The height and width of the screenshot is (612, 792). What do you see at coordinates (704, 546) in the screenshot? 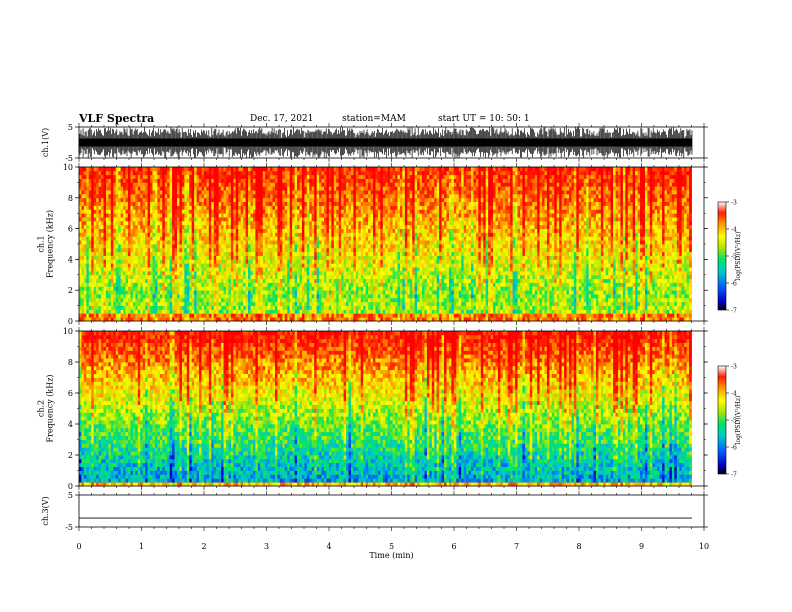
I see `x-tick-label: 10` at bounding box center [704, 546].